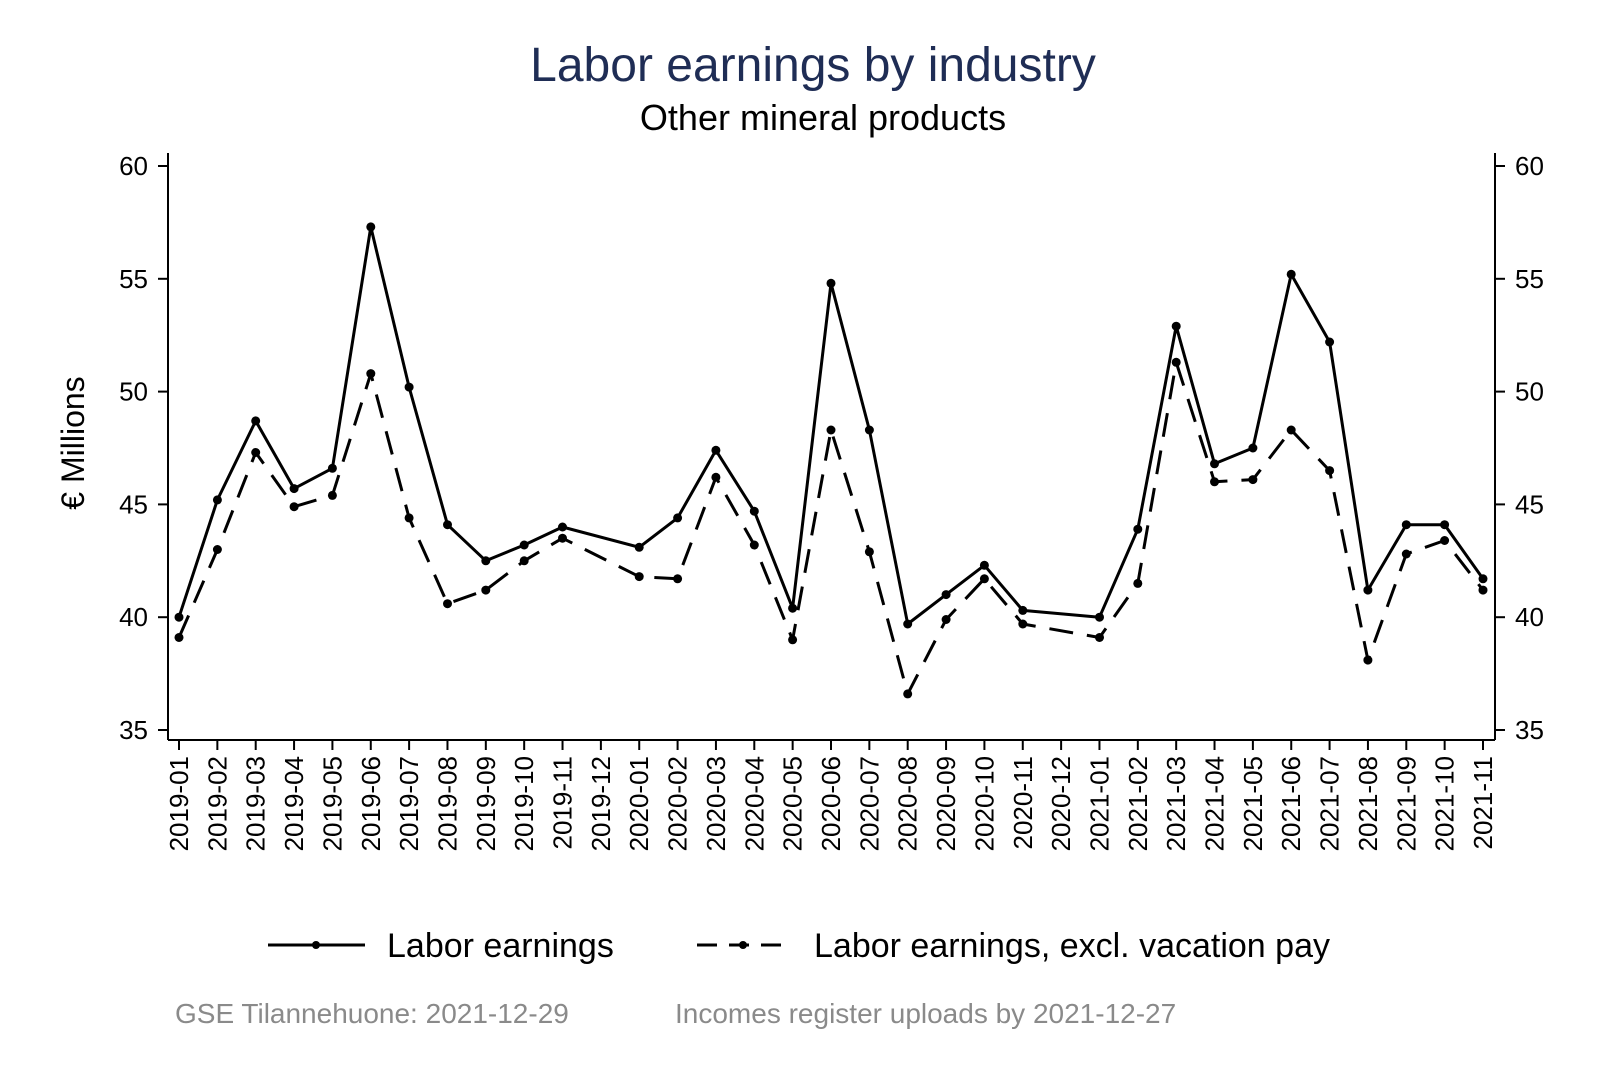 The height and width of the screenshot is (1067, 1600). What do you see at coordinates (294, 803) in the screenshot?
I see `x-tick-label: 2019-04` at bounding box center [294, 803].